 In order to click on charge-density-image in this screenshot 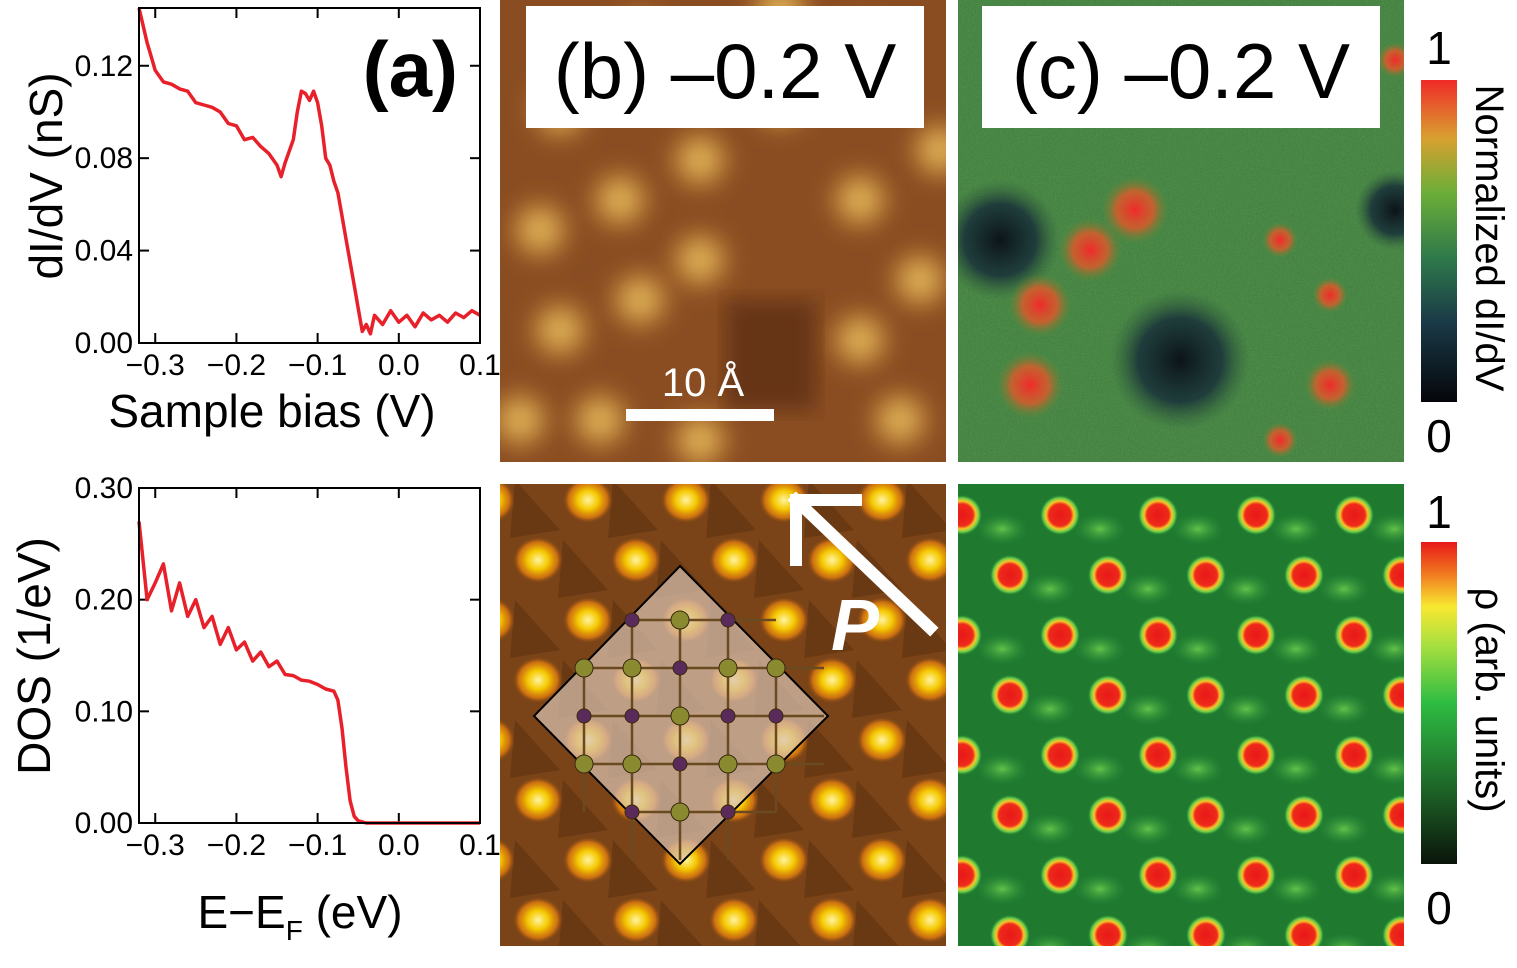, I will do `click(1181, 715)`.